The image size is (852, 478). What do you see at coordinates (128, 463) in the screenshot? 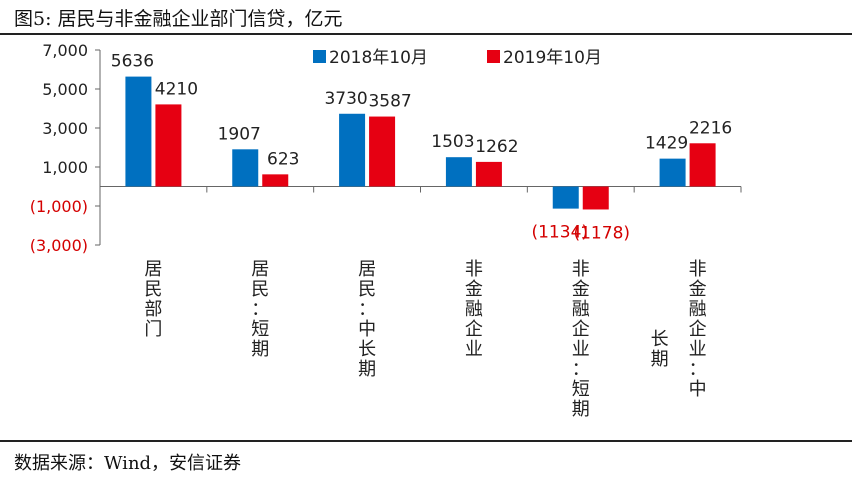
I see `source-note: 数据来源：Wind，安信证券` at bounding box center [128, 463].